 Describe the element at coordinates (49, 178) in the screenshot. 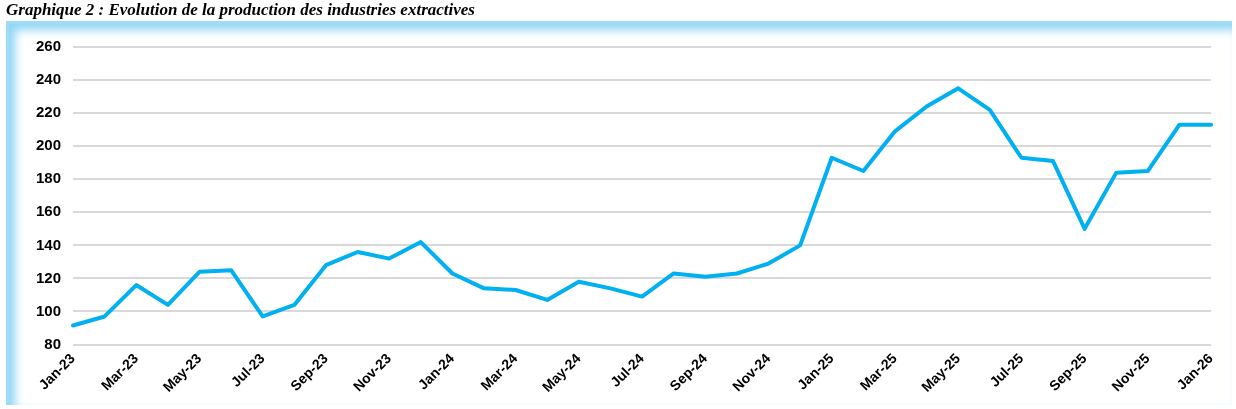

I see `y-tick-label: 180` at that location.